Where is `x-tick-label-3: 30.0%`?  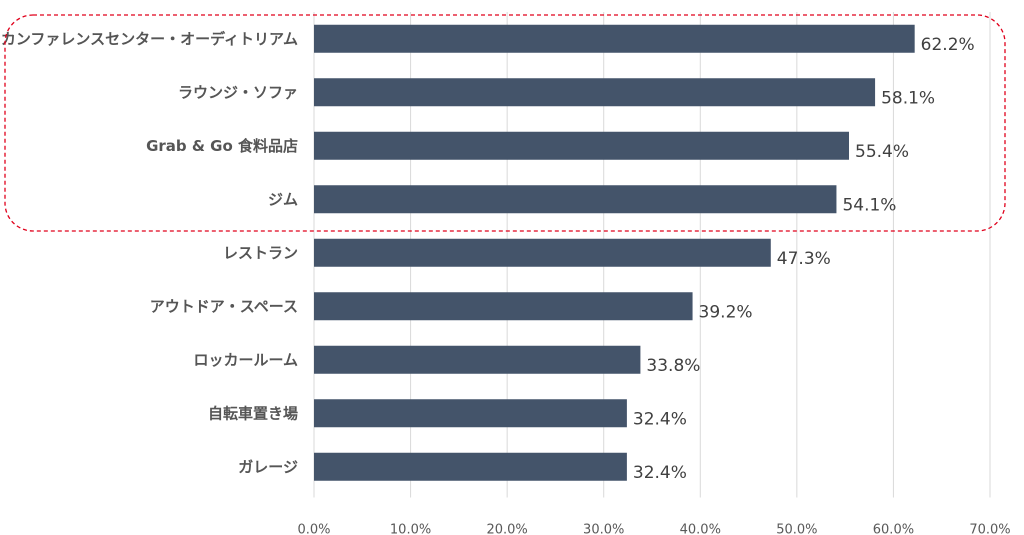 x-tick-label-3: 30.0% is located at coordinates (603, 529).